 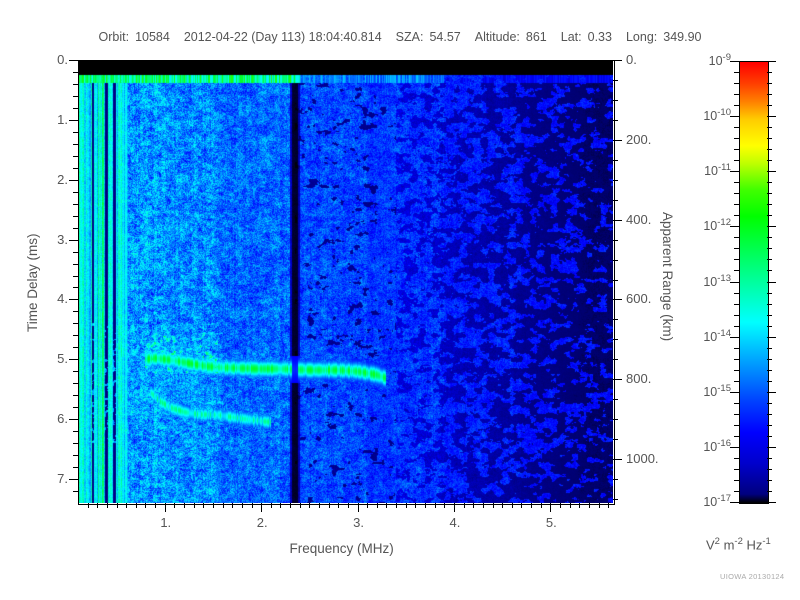 I want to click on y2-tick-label: 1000., so click(x=642, y=459).